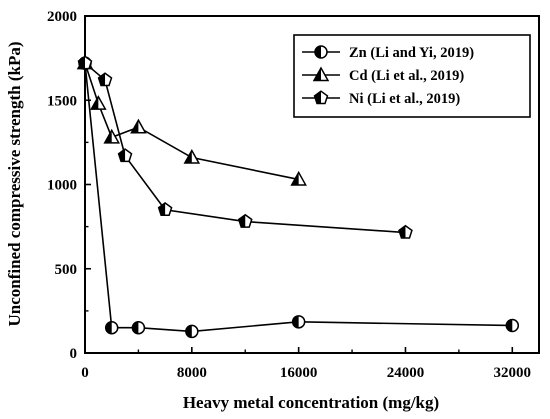 This screenshot has height=419, width=550. What do you see at coordinates (62, 17) in the screenshot?
I see `y-tick-label: 2000` at bounding box center [62, 17].